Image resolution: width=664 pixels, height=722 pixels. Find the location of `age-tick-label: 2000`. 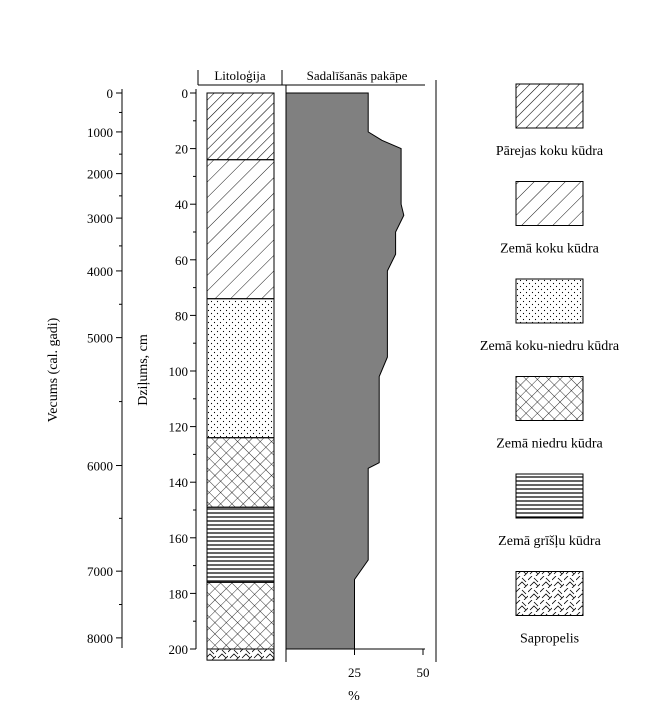

age-tick-label: 2000 is located at coordinates (100, 174).